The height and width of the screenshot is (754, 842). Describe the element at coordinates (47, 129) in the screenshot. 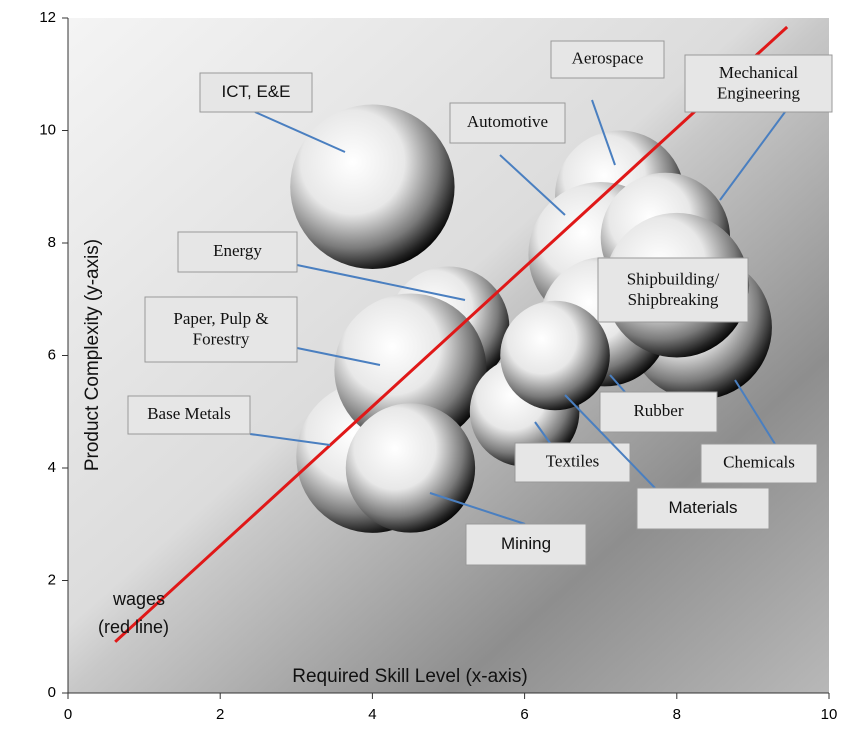

I see `y-tick-label: 10` at that location.